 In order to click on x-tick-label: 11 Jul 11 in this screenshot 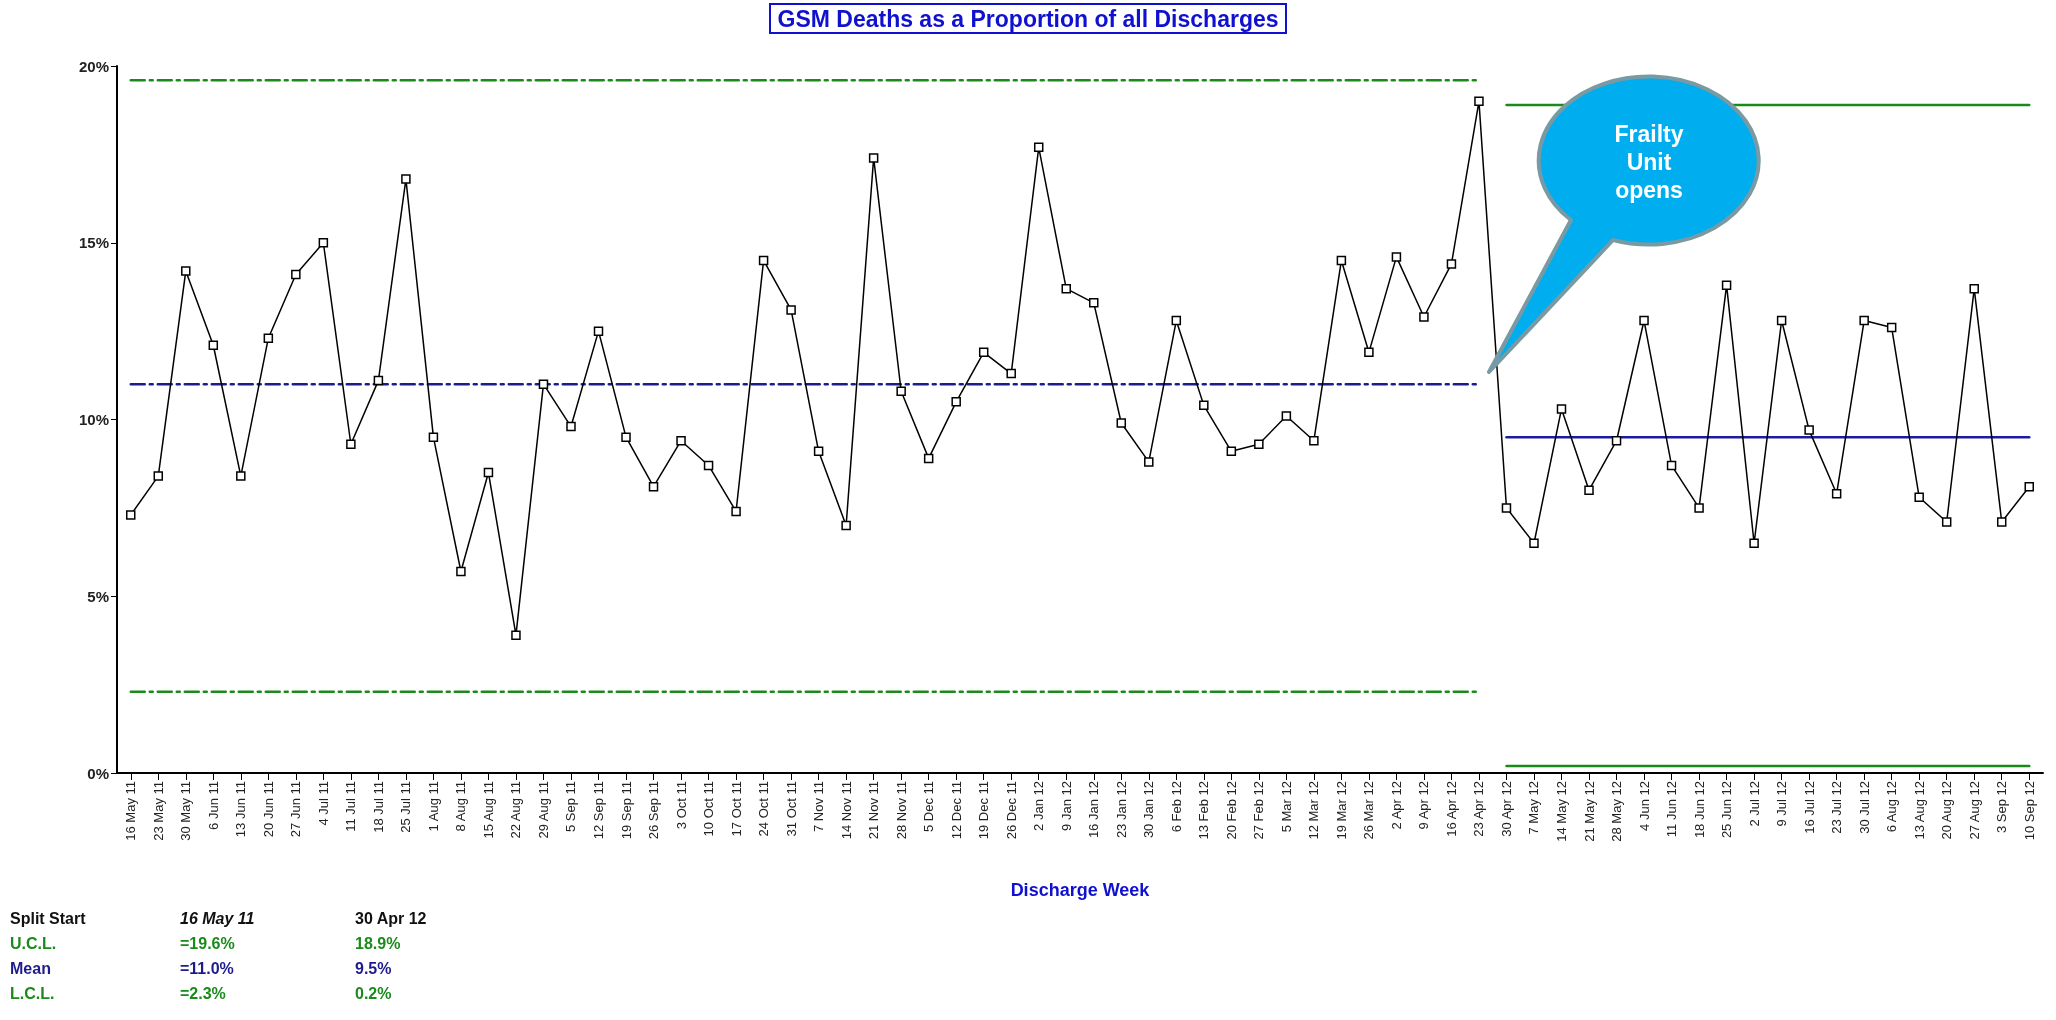, I will do `click(351, 806)`.